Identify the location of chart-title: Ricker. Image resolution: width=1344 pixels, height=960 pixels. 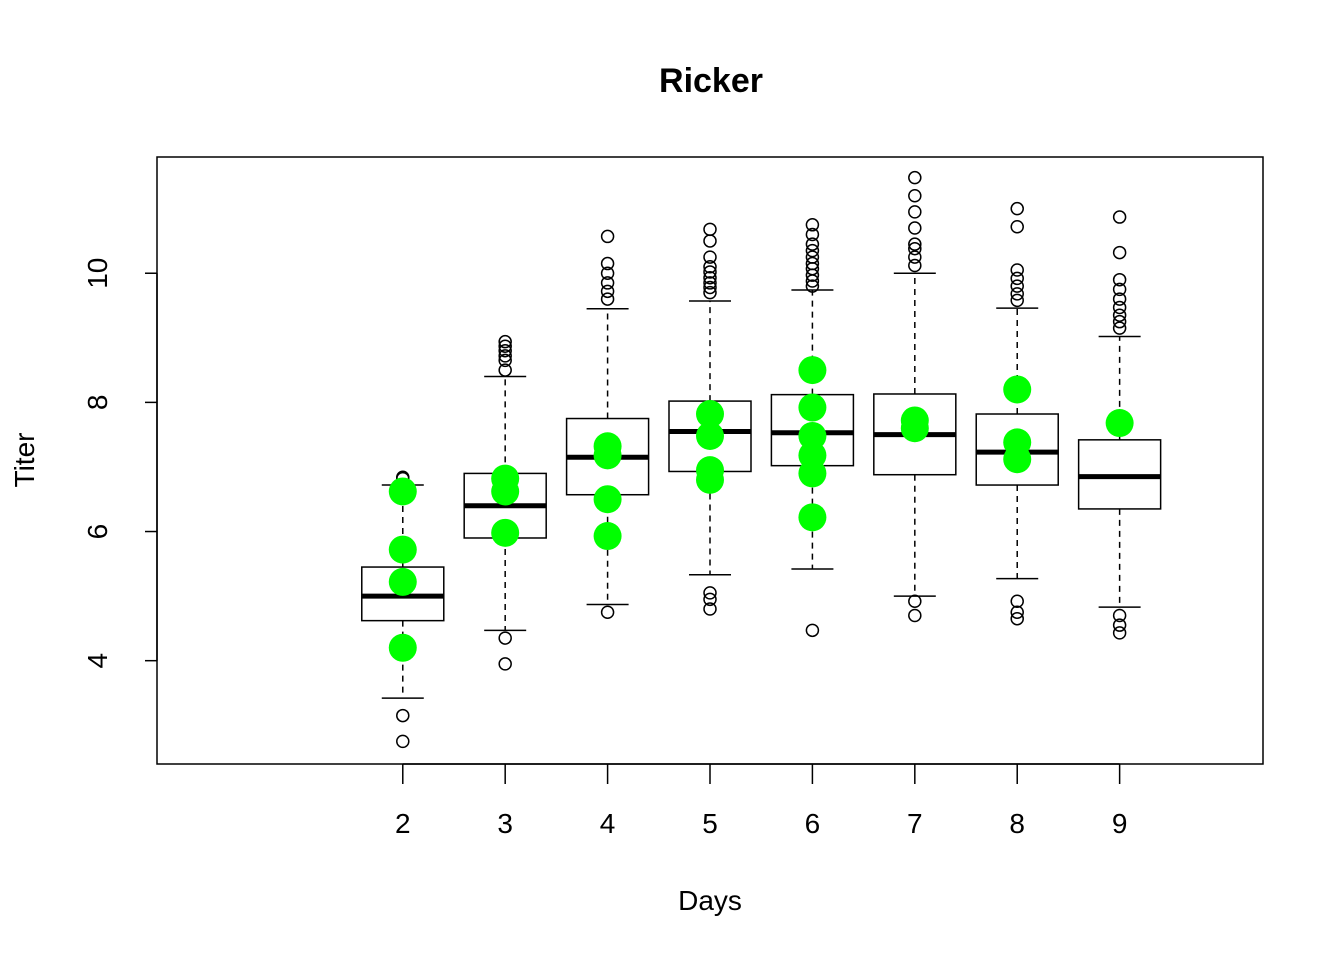
(711, 81).